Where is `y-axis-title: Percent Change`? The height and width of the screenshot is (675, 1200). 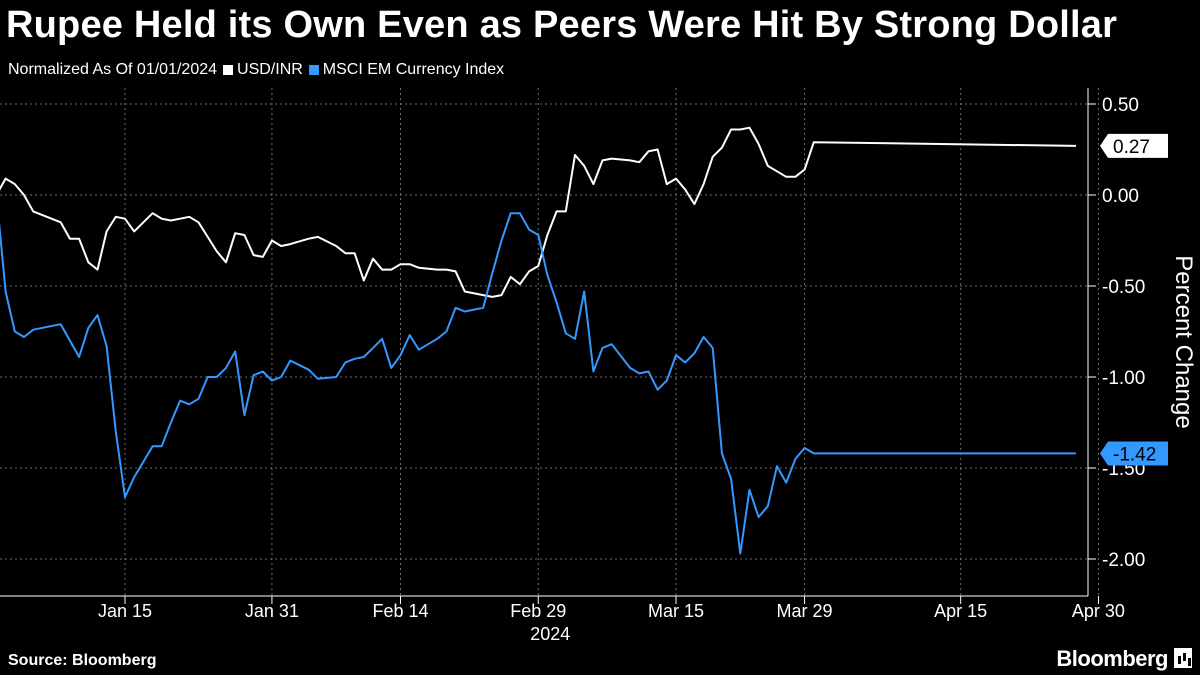
y-axis-title: Percent Change is located at coordinates (1183, 341).